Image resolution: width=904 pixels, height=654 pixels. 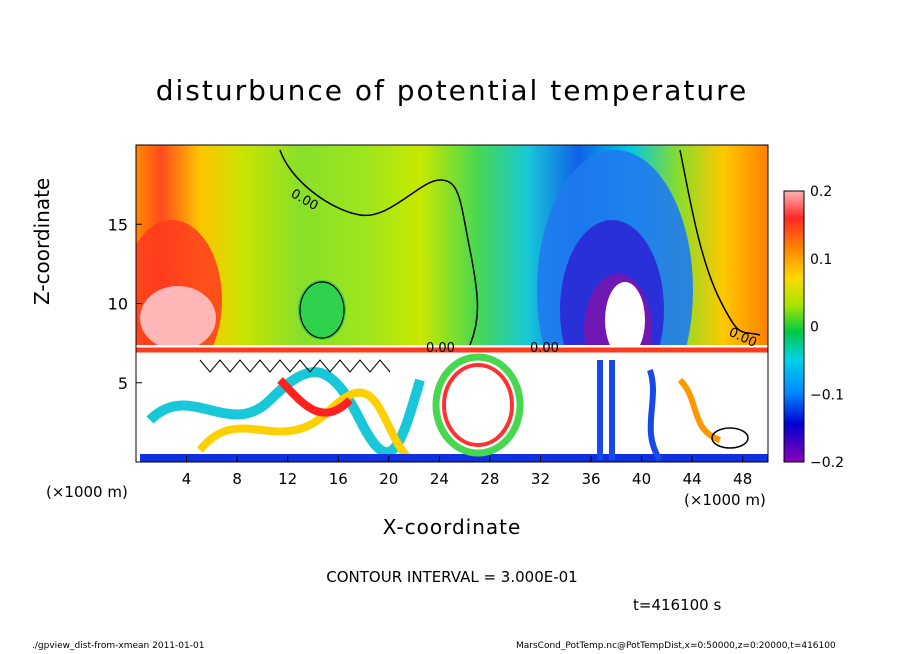 What do you see at coordinates (625, 320) in the screenshot?
I see `cold-core-center` at bounding box center [625, 320].